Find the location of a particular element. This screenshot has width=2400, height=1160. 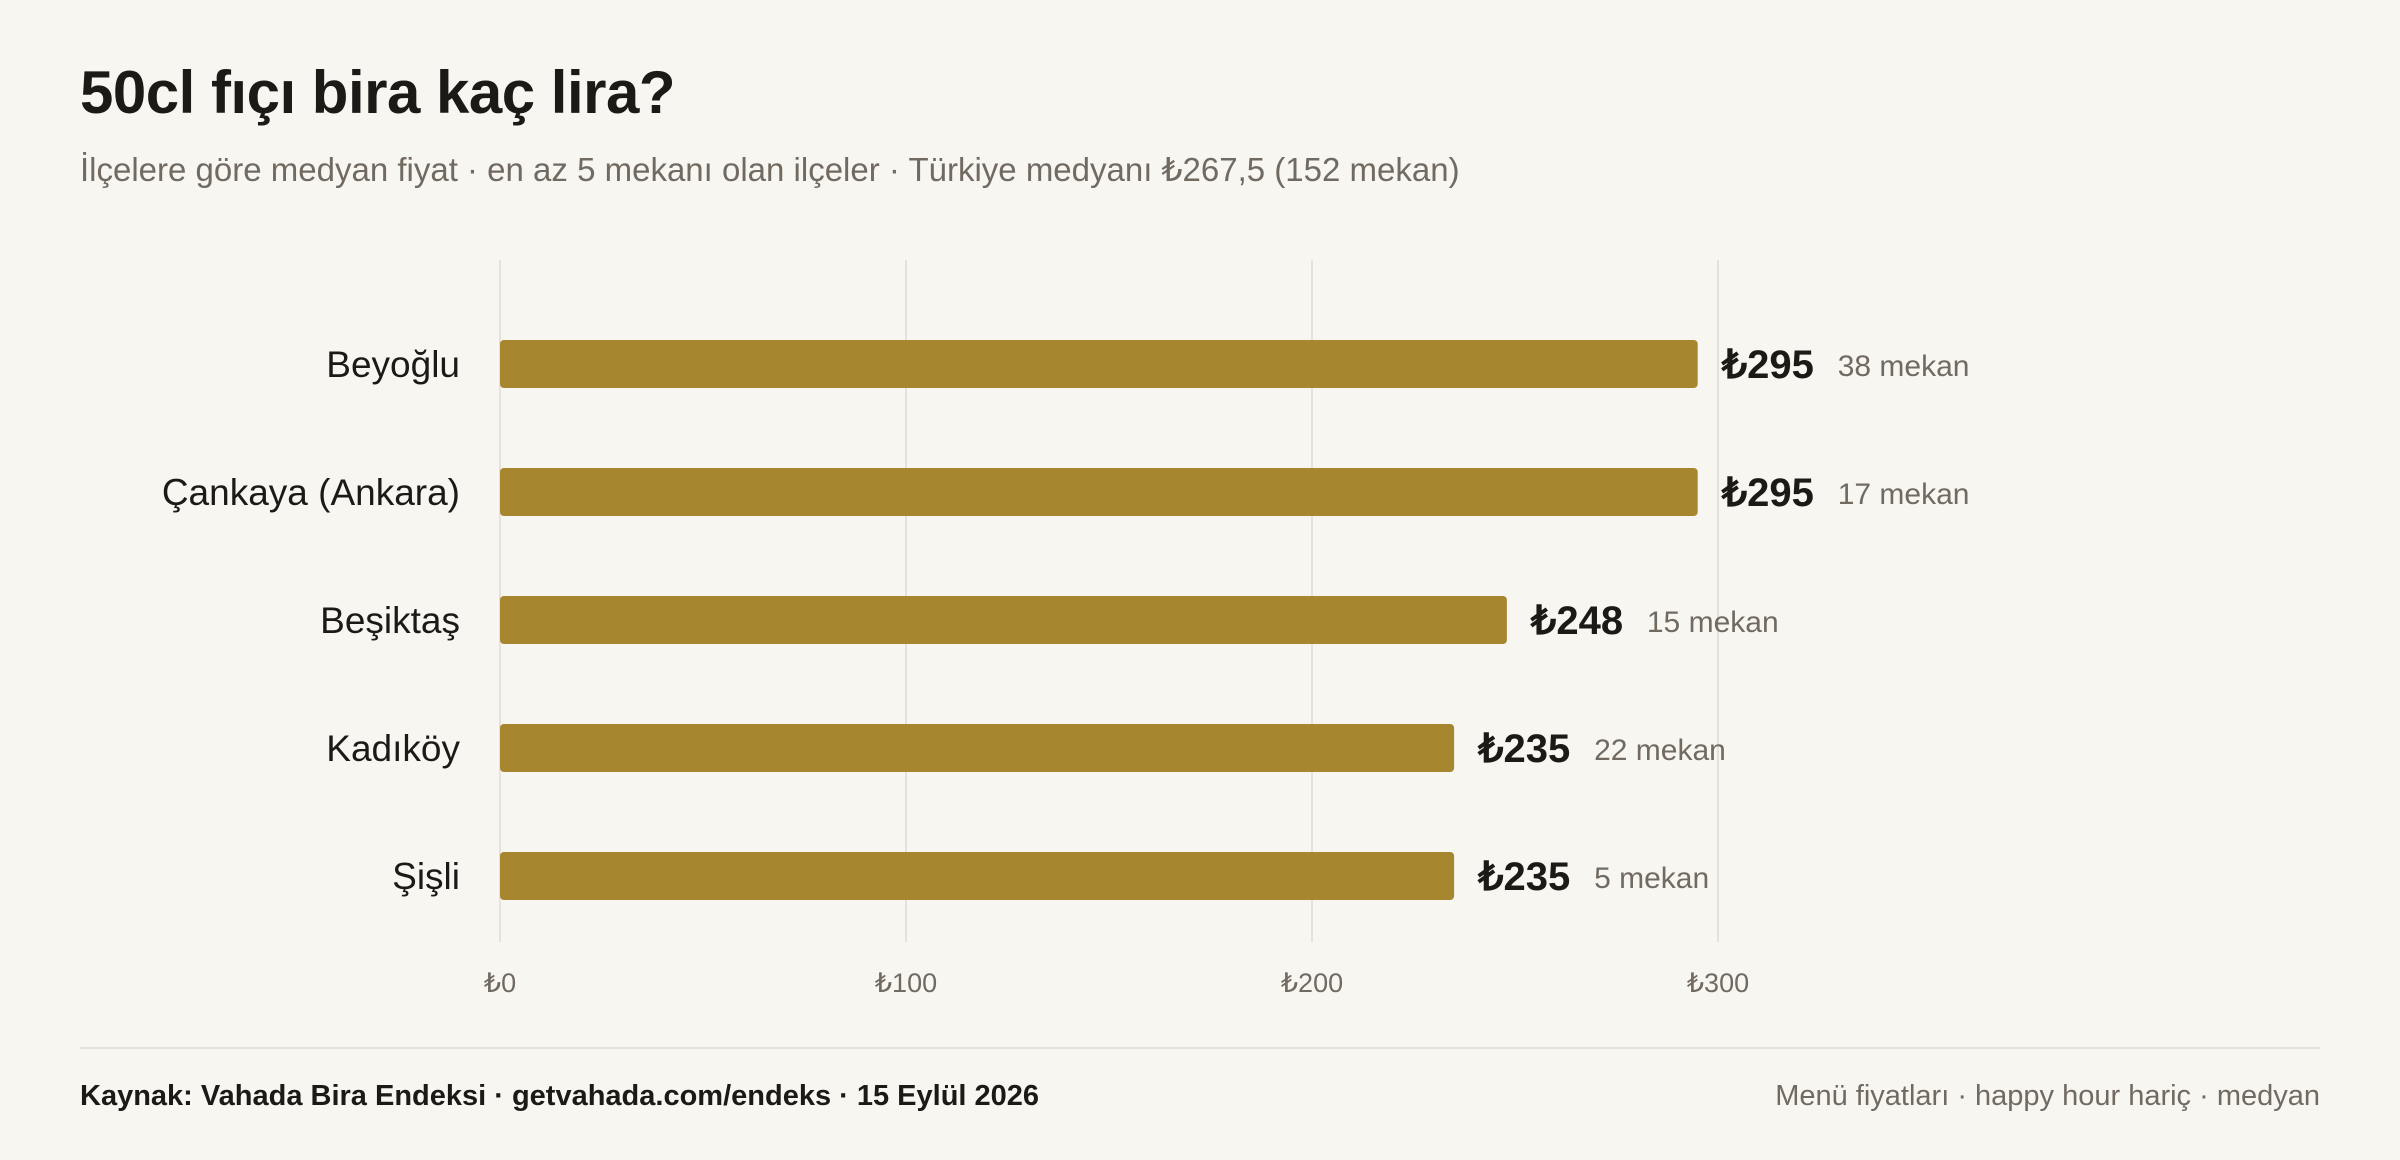

x-axis-ticks: ₺0 ₺100 ₺200 ₺300 is located at coordinates (1116, 983).